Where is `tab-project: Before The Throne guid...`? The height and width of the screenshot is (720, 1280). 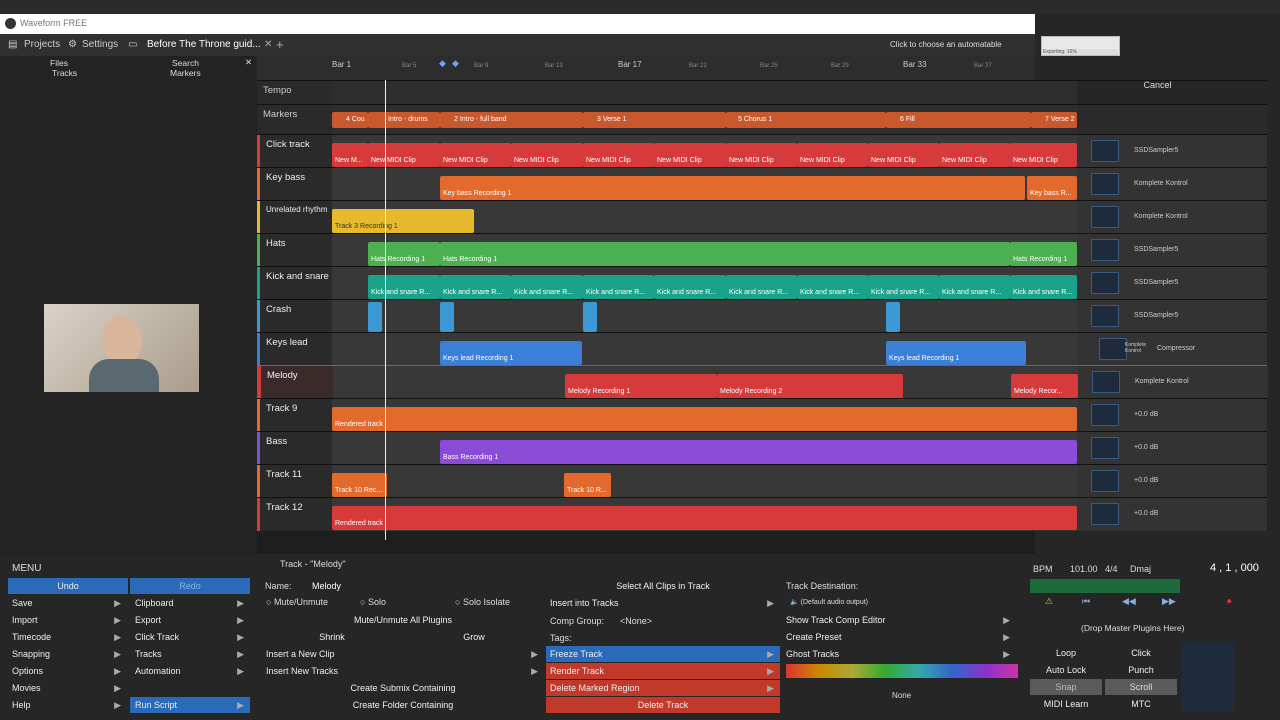 tab-project: Before The Throne guid... is located at coordinates (204, 44).